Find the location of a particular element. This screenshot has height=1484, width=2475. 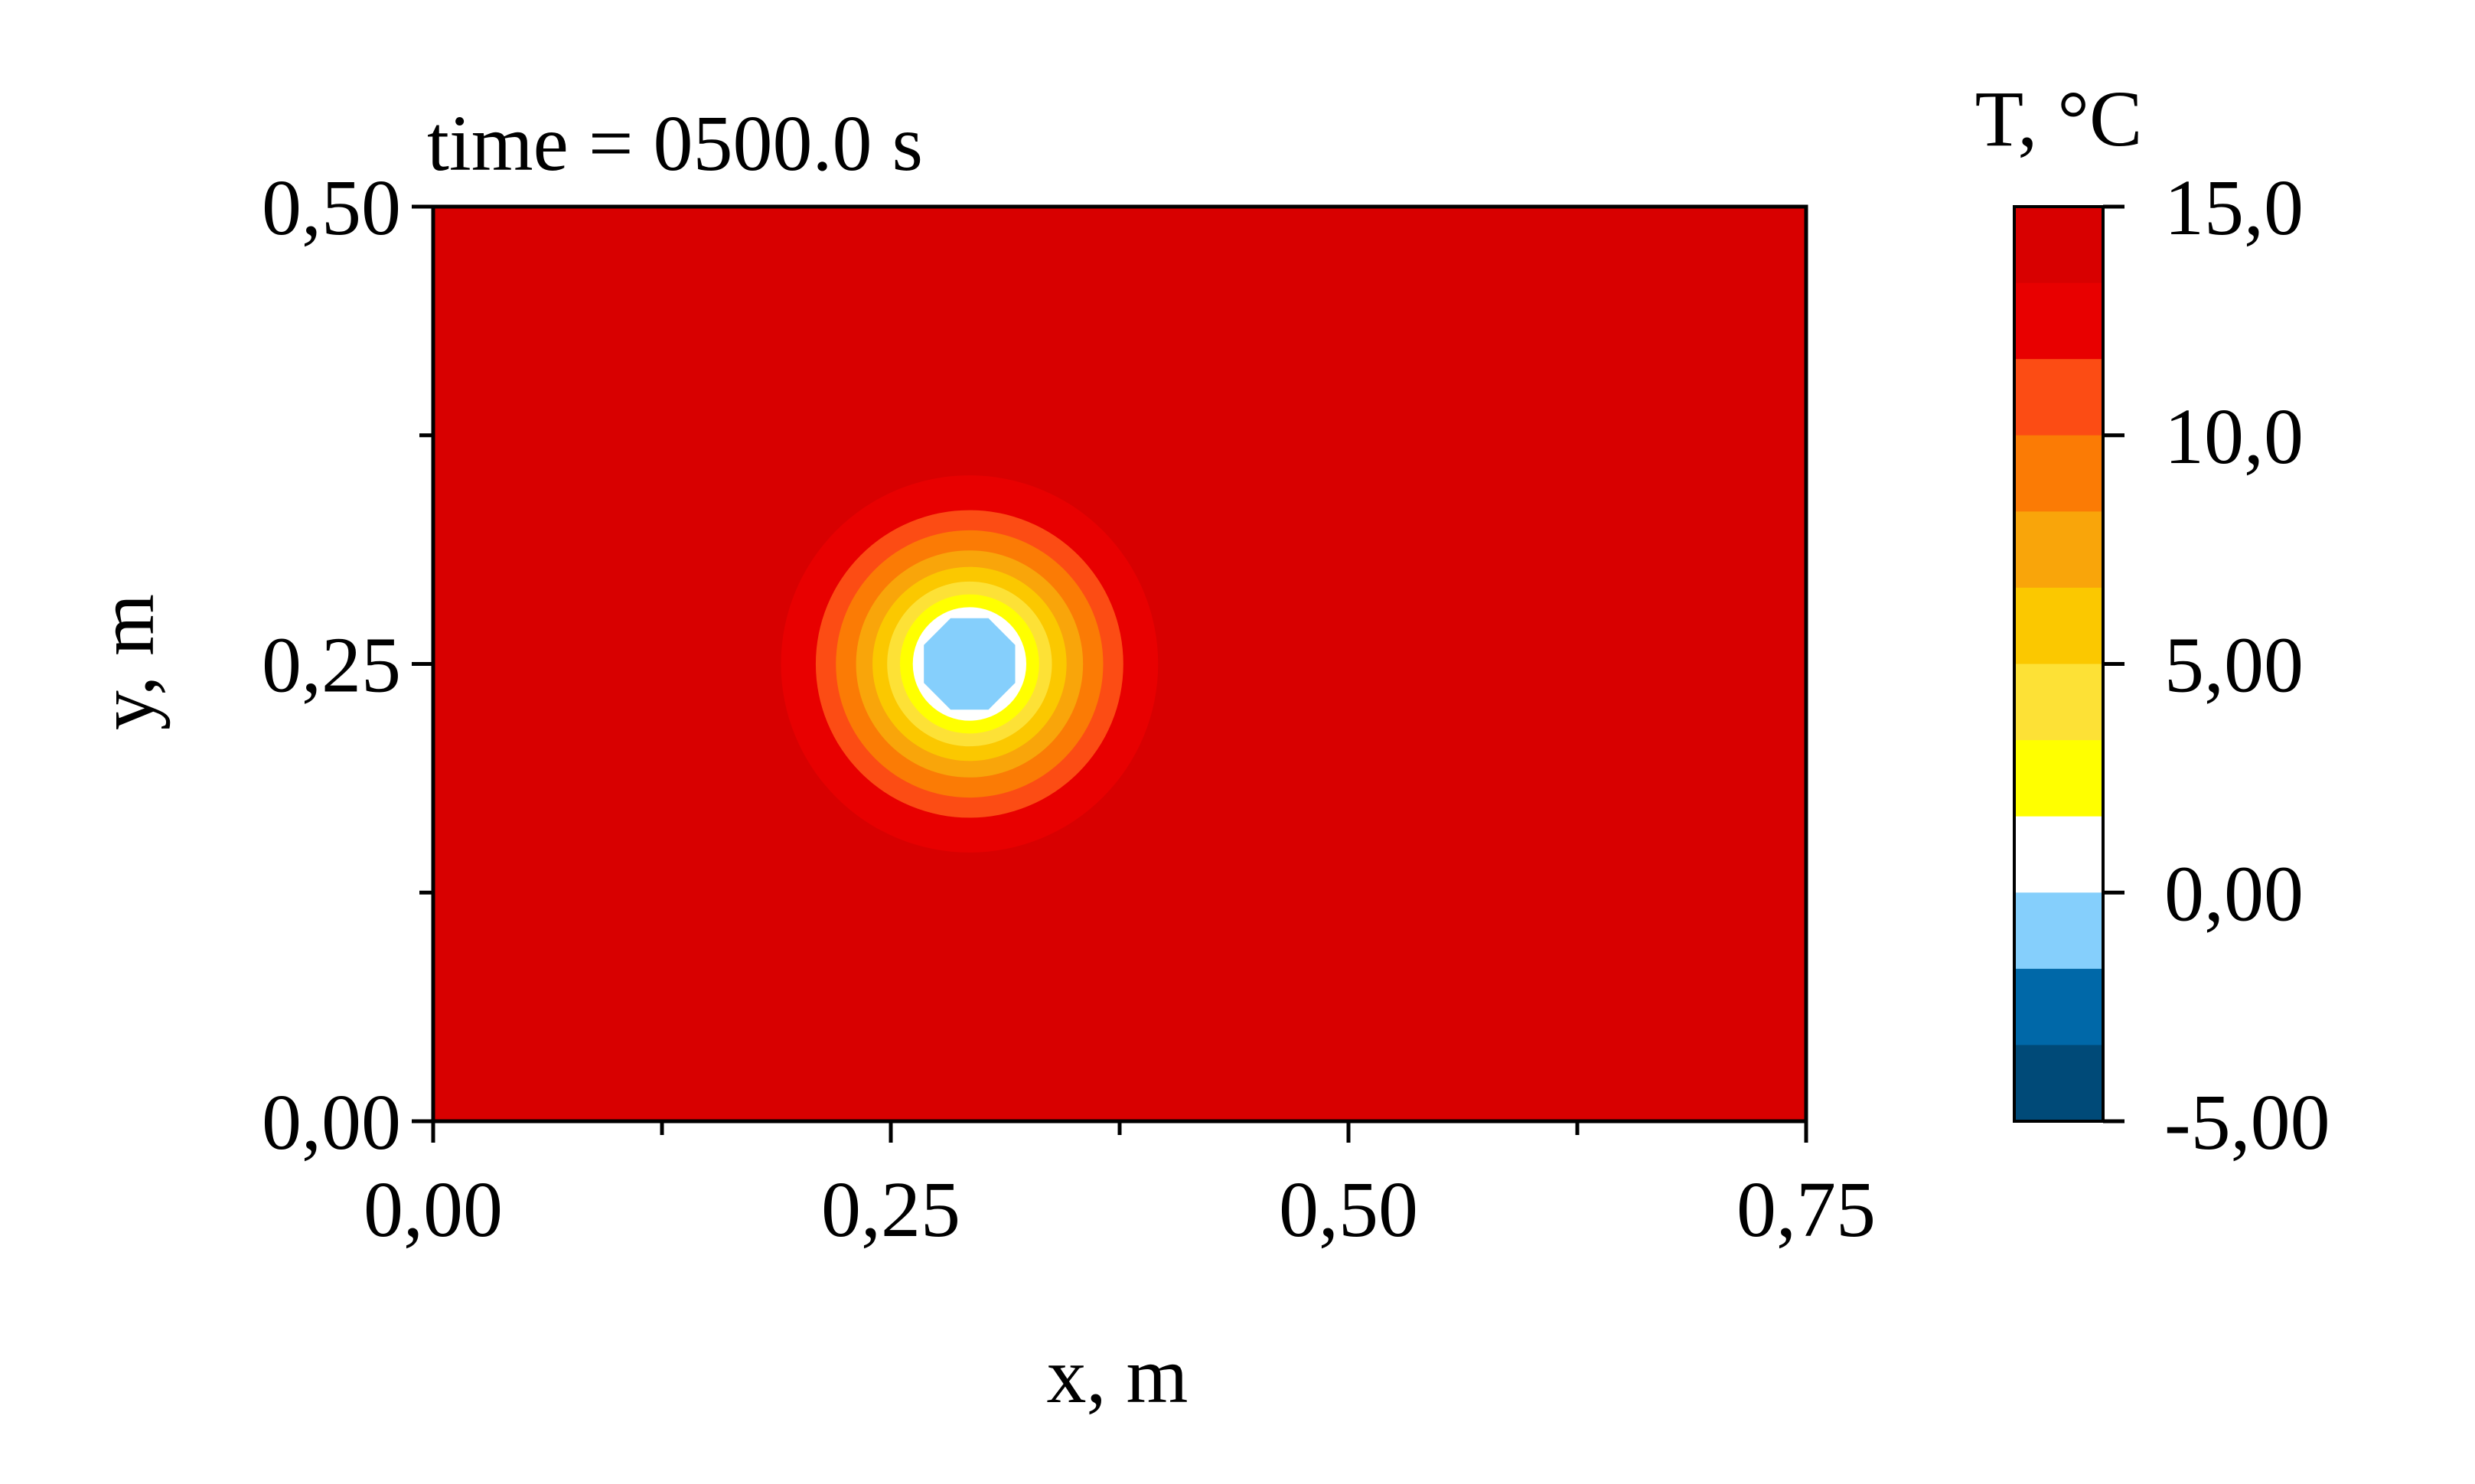

colorbar-tick-label: 0,00 is located at coordinates (2234, 894).